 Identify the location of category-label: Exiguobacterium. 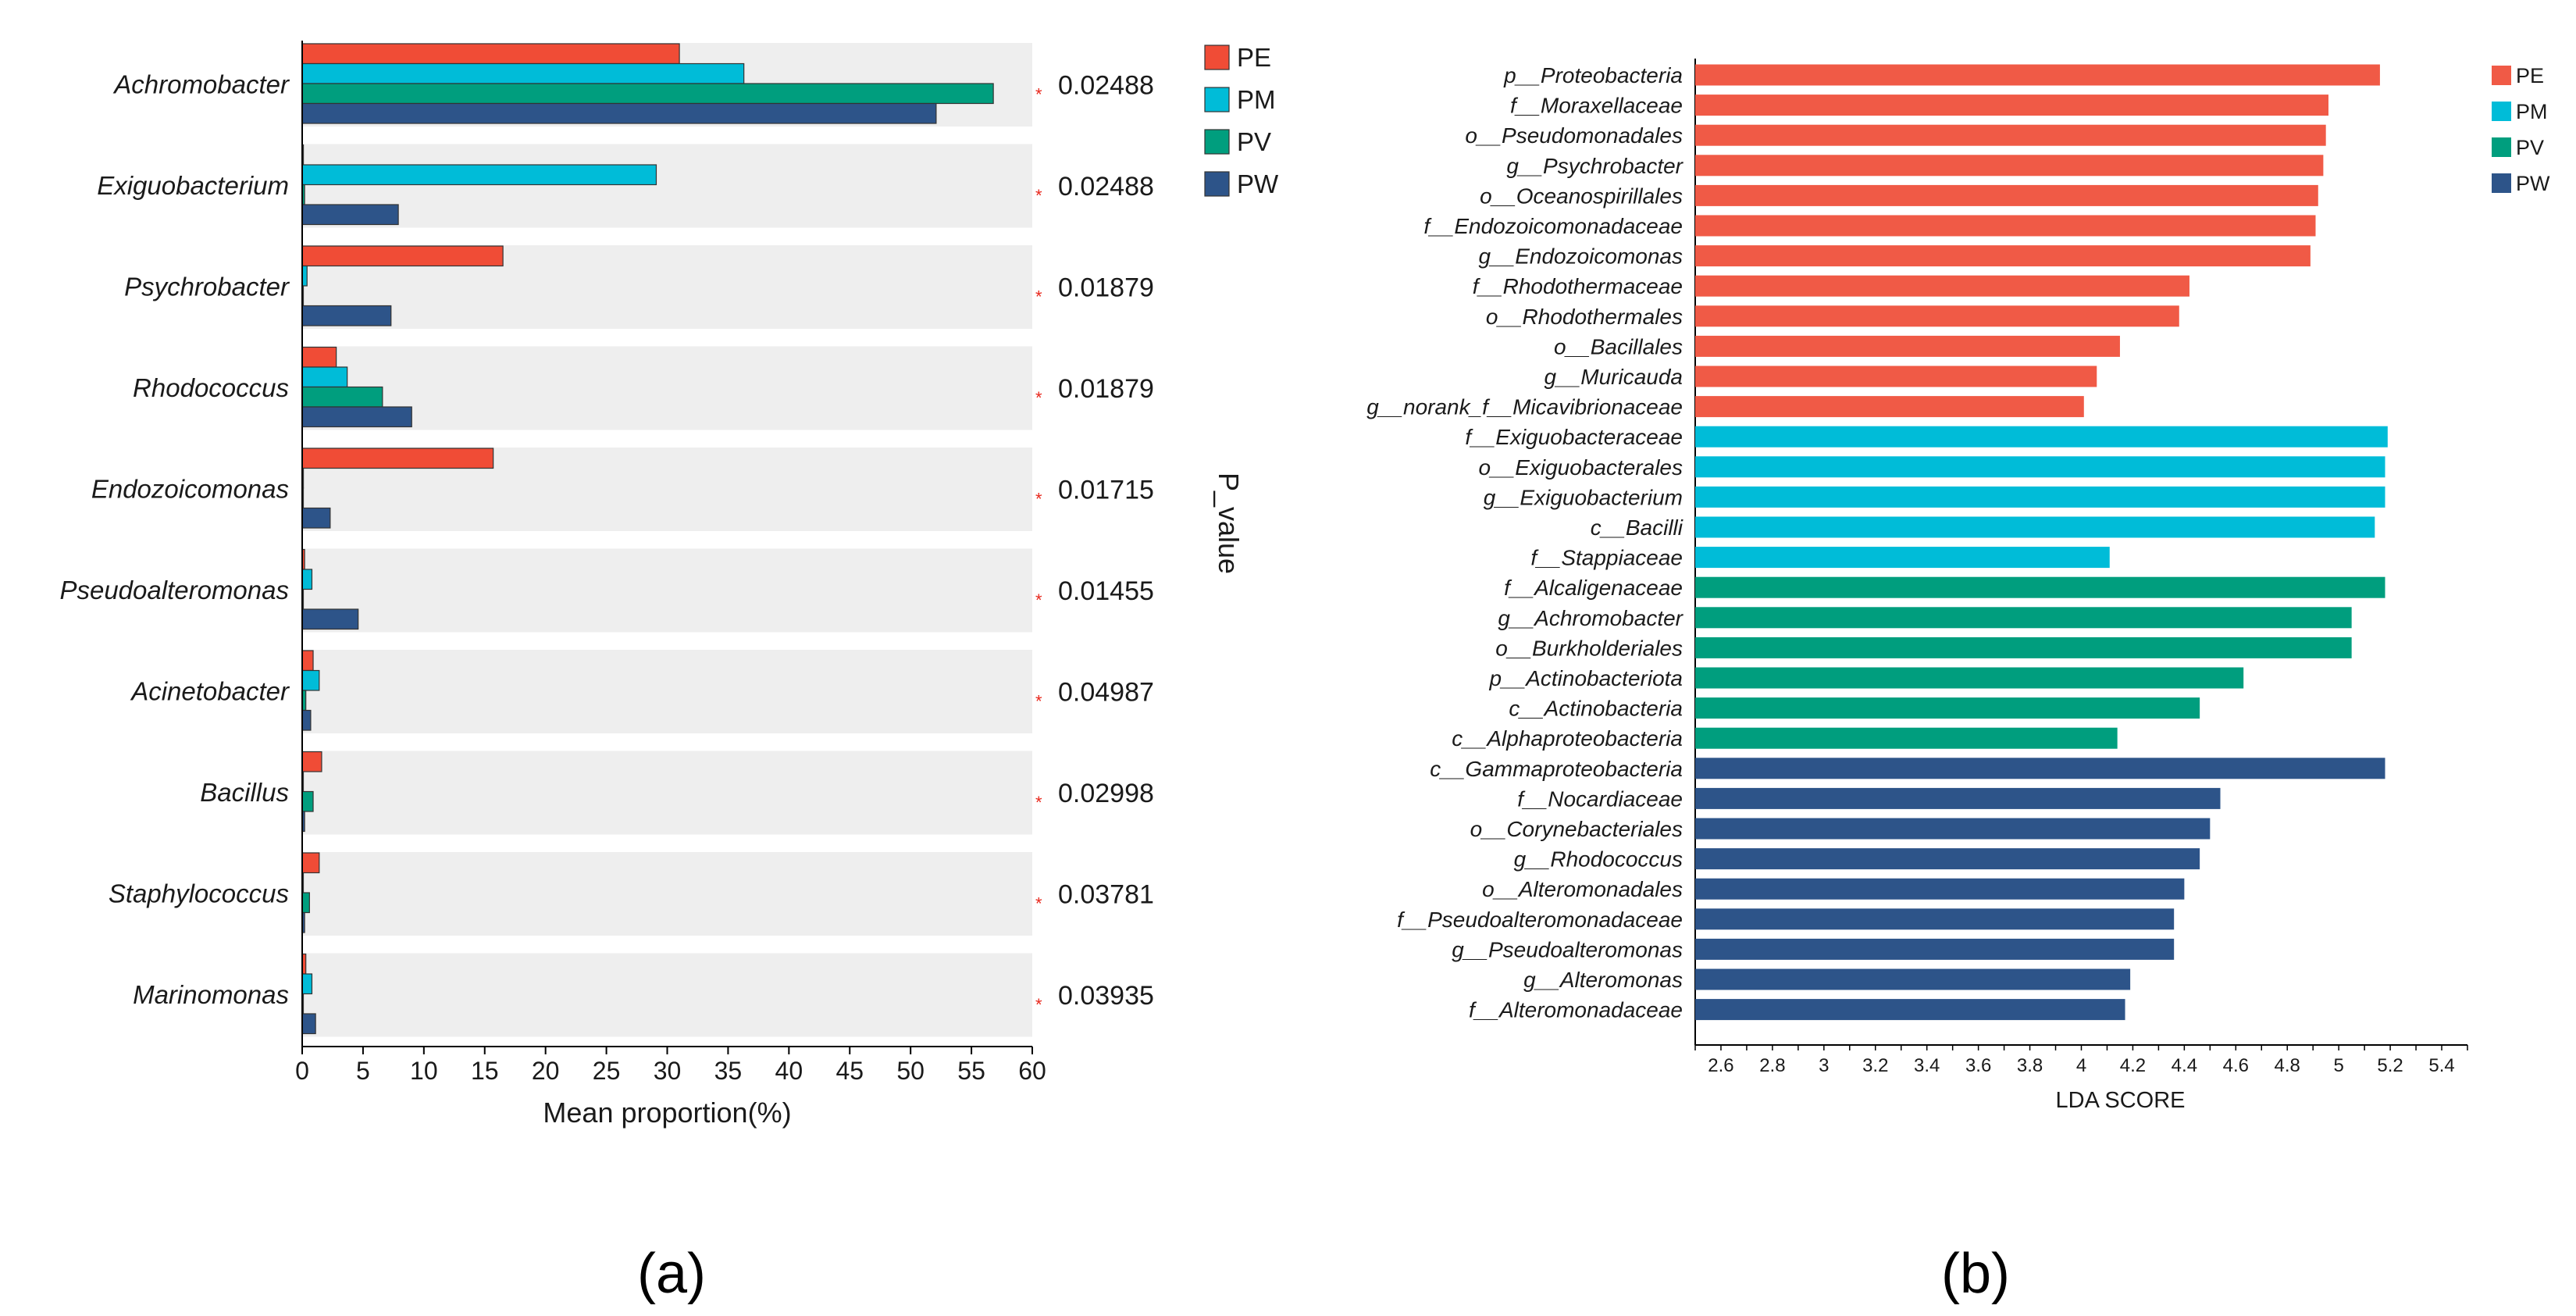
(193, 185).